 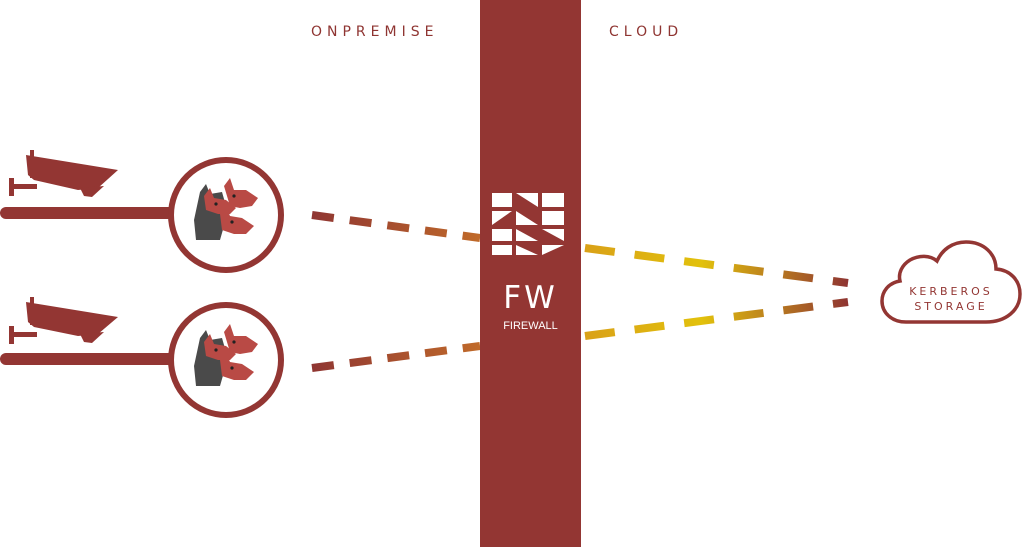 What do you see at coordinates (396, 226) in the screenshot?
I see `link-agent1-to-firewall` at bounding box center [396, 226].